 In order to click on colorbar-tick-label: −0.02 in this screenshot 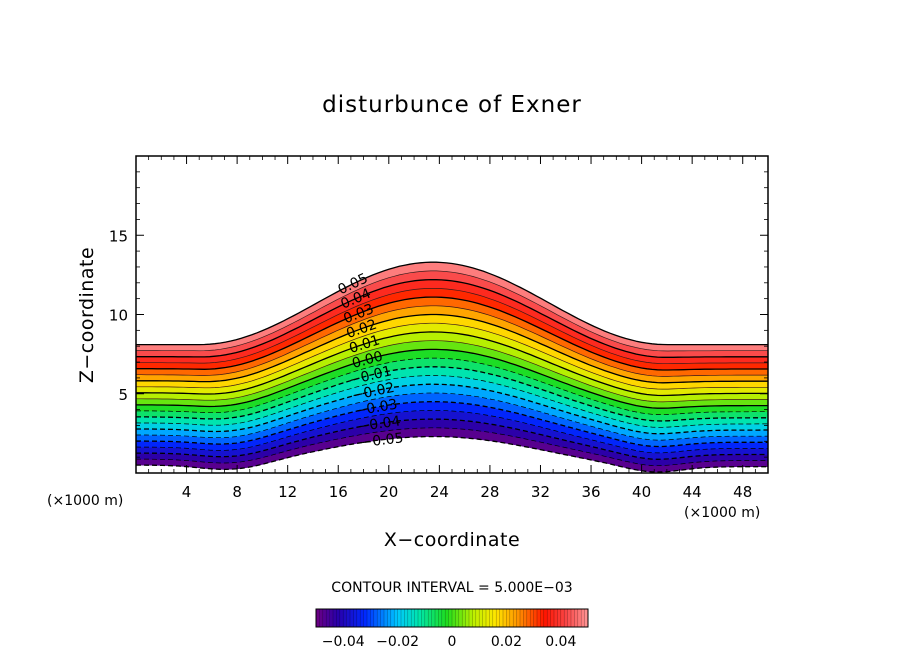, I will do `click(397, 642)`.